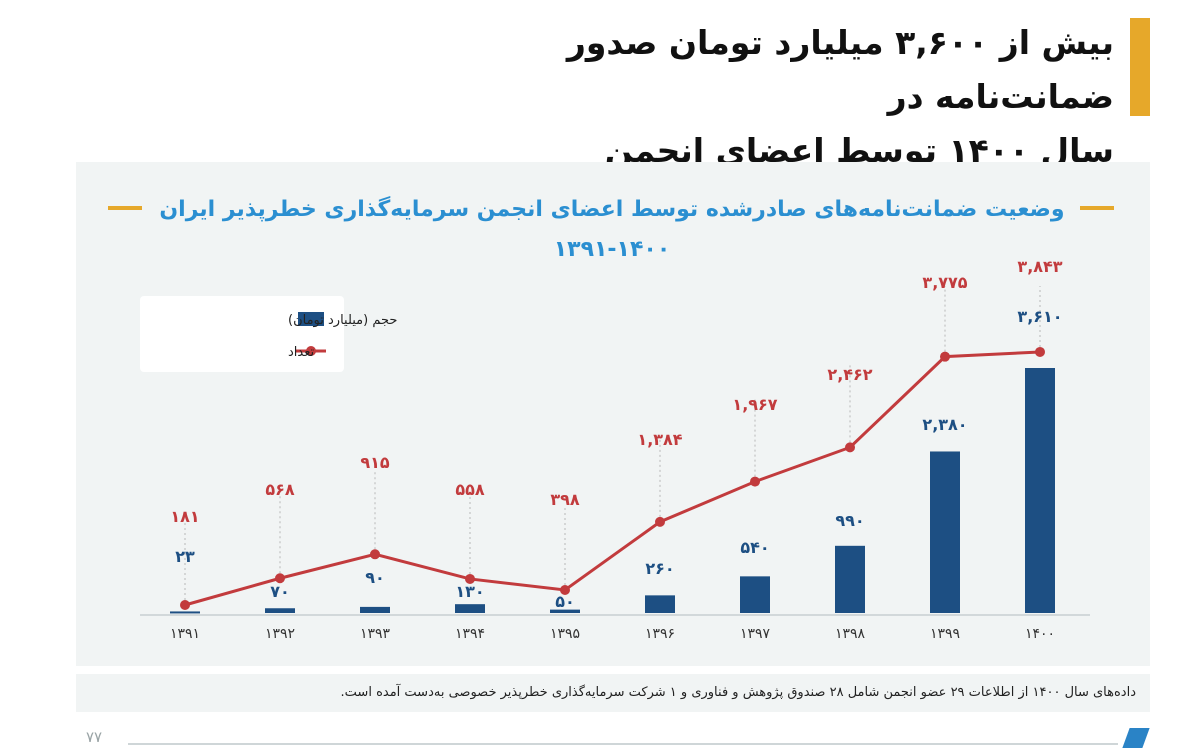  What do you see at coordinates (659, 568) in the screenshot?
I see `volume-label-5: ۲۶۰` at bounding box center [659, 568].